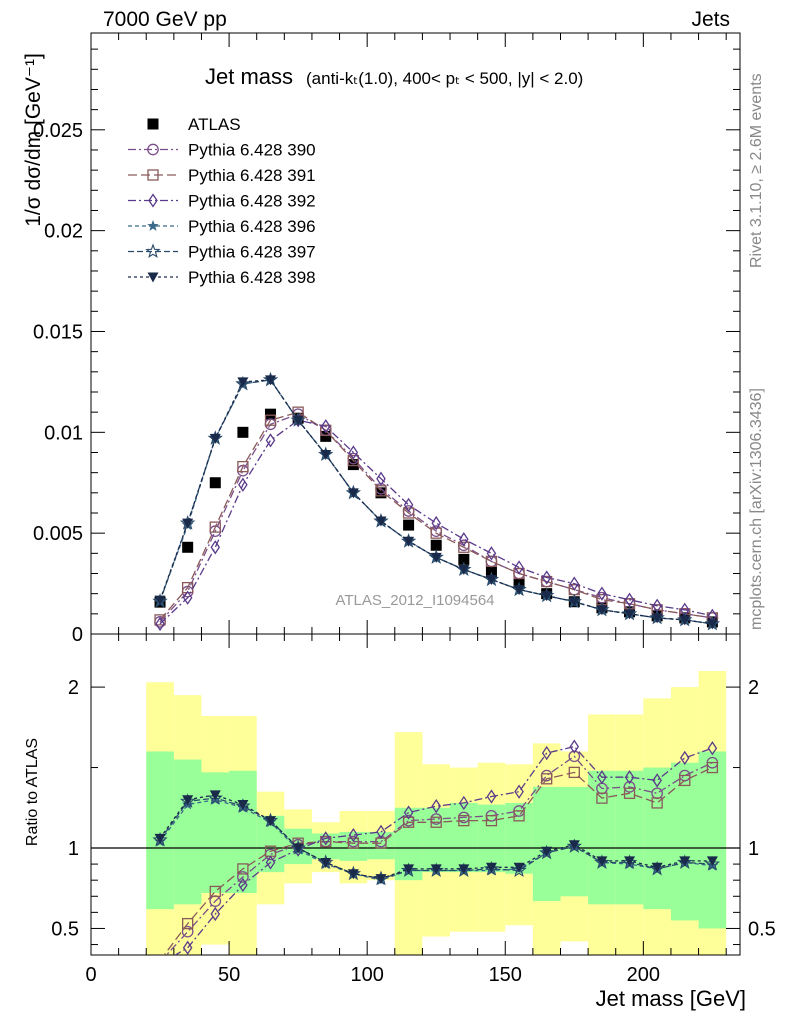 The height and width of the screenshot is (1024, 786). Describe the element at coordinates (222, 150) in the screenshot. I see `legend-entry-1: Pythia 6.428 390` at that location.